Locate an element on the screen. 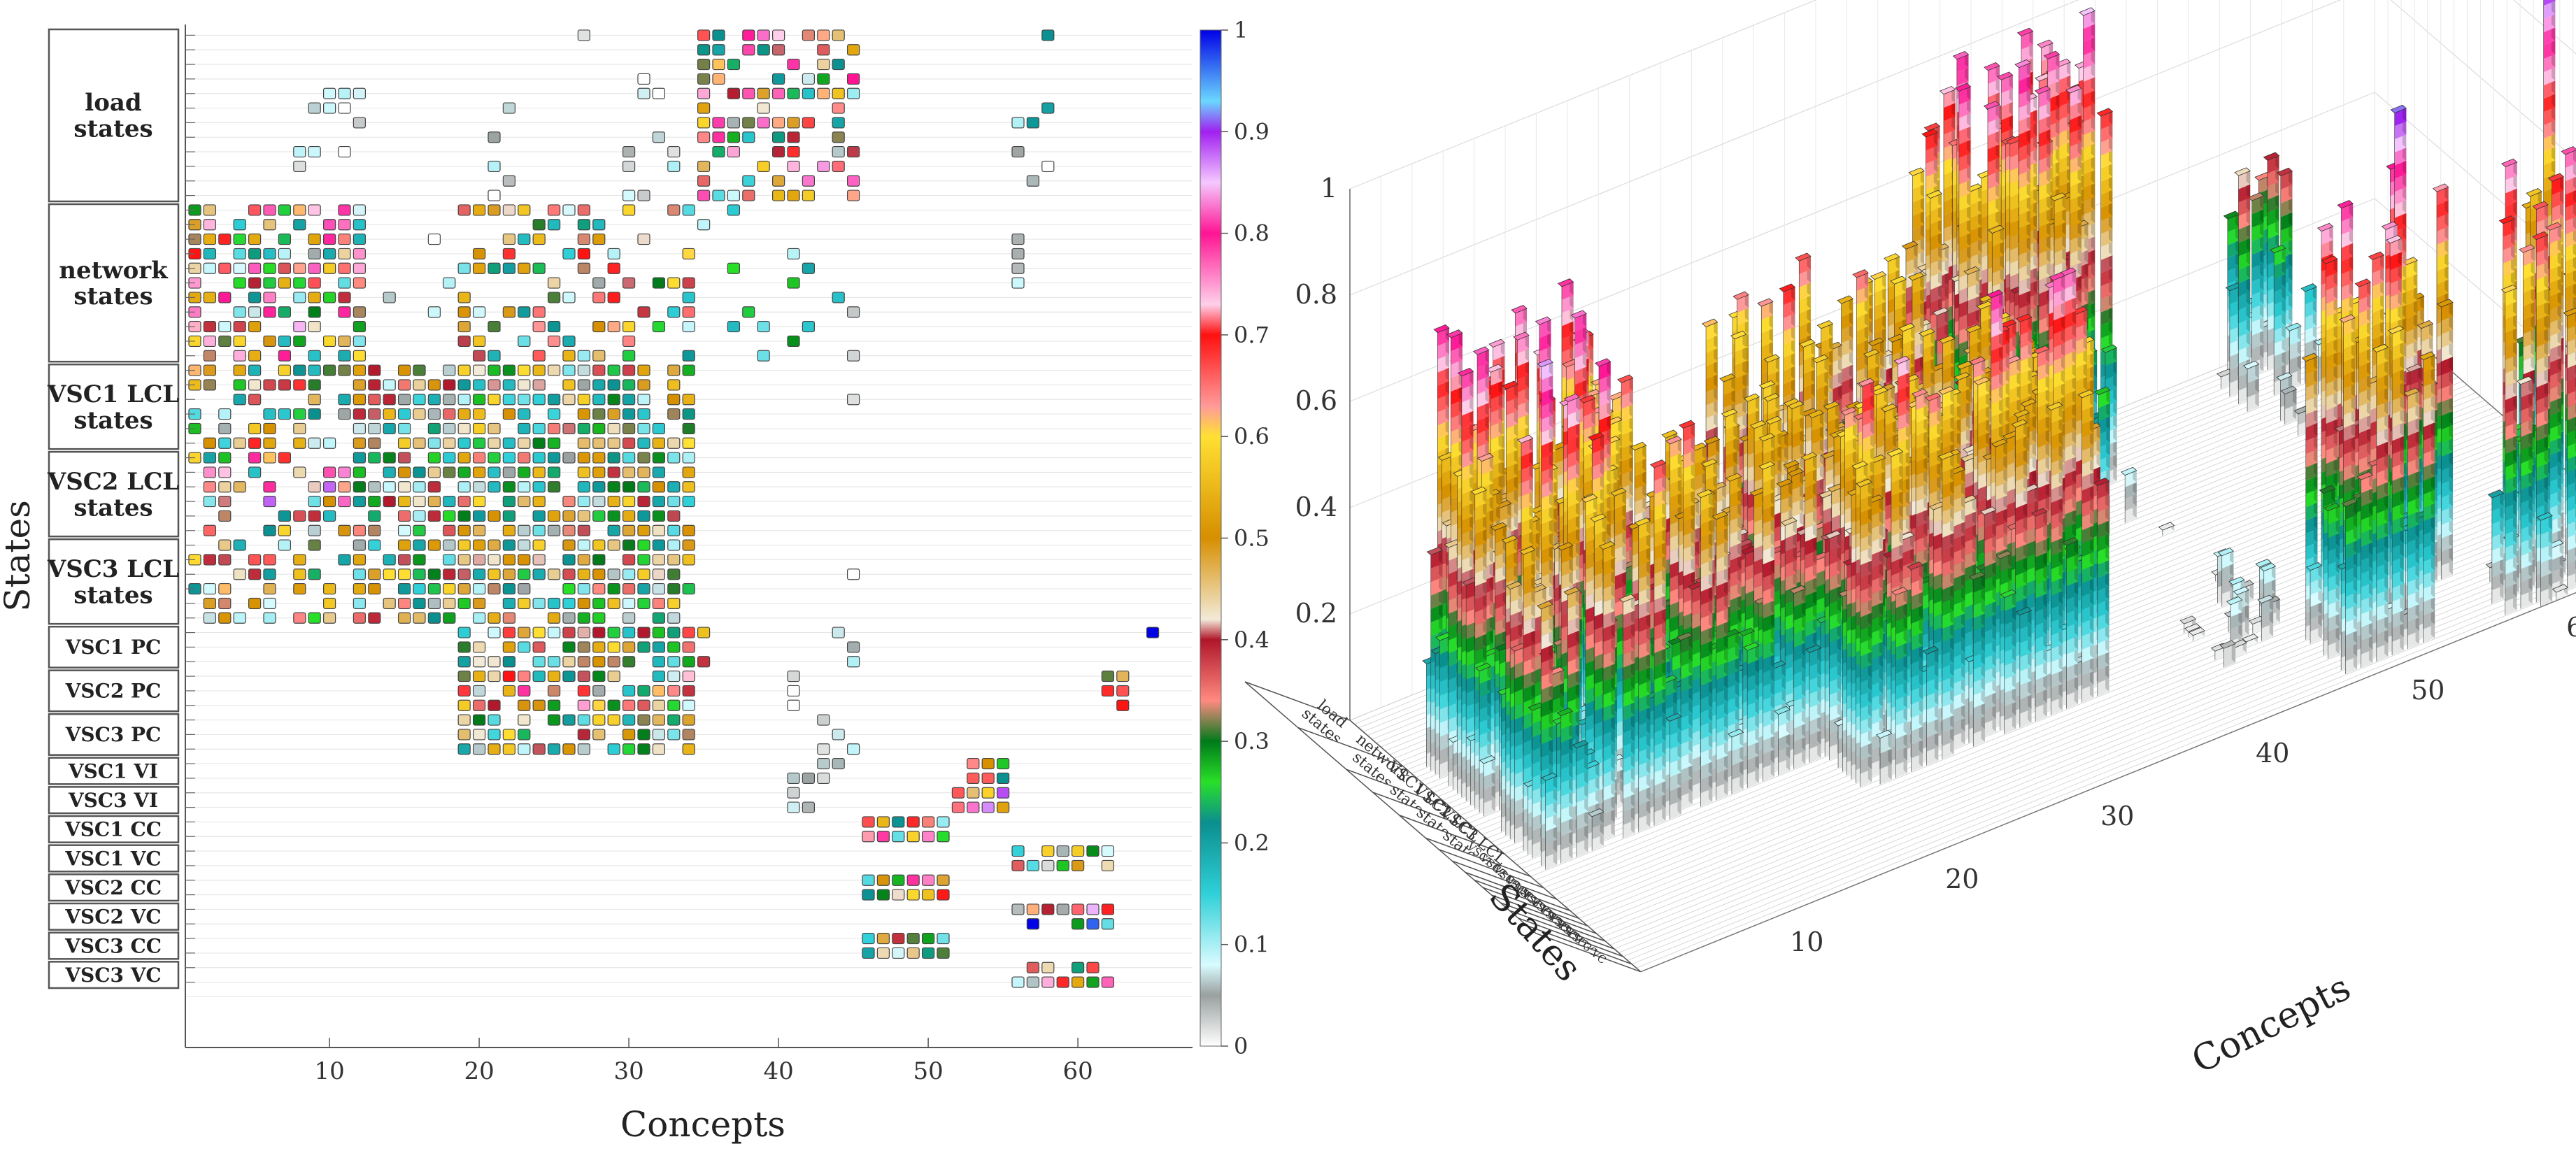 The width and height of the screenshot is (2576, 1151). state-group-label: VSC2 PC is located at coordinates (113, 691).